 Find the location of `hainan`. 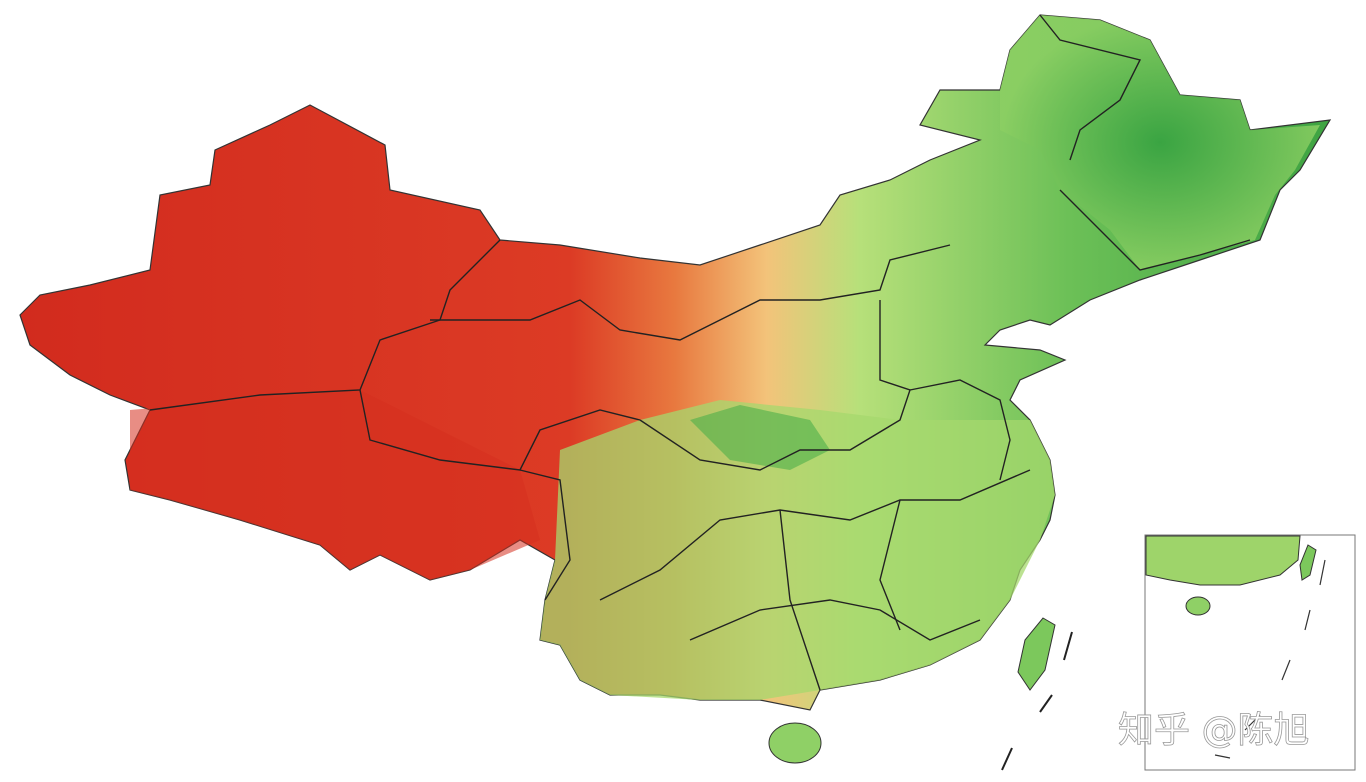

hainan is located at coordinates (795, 743).